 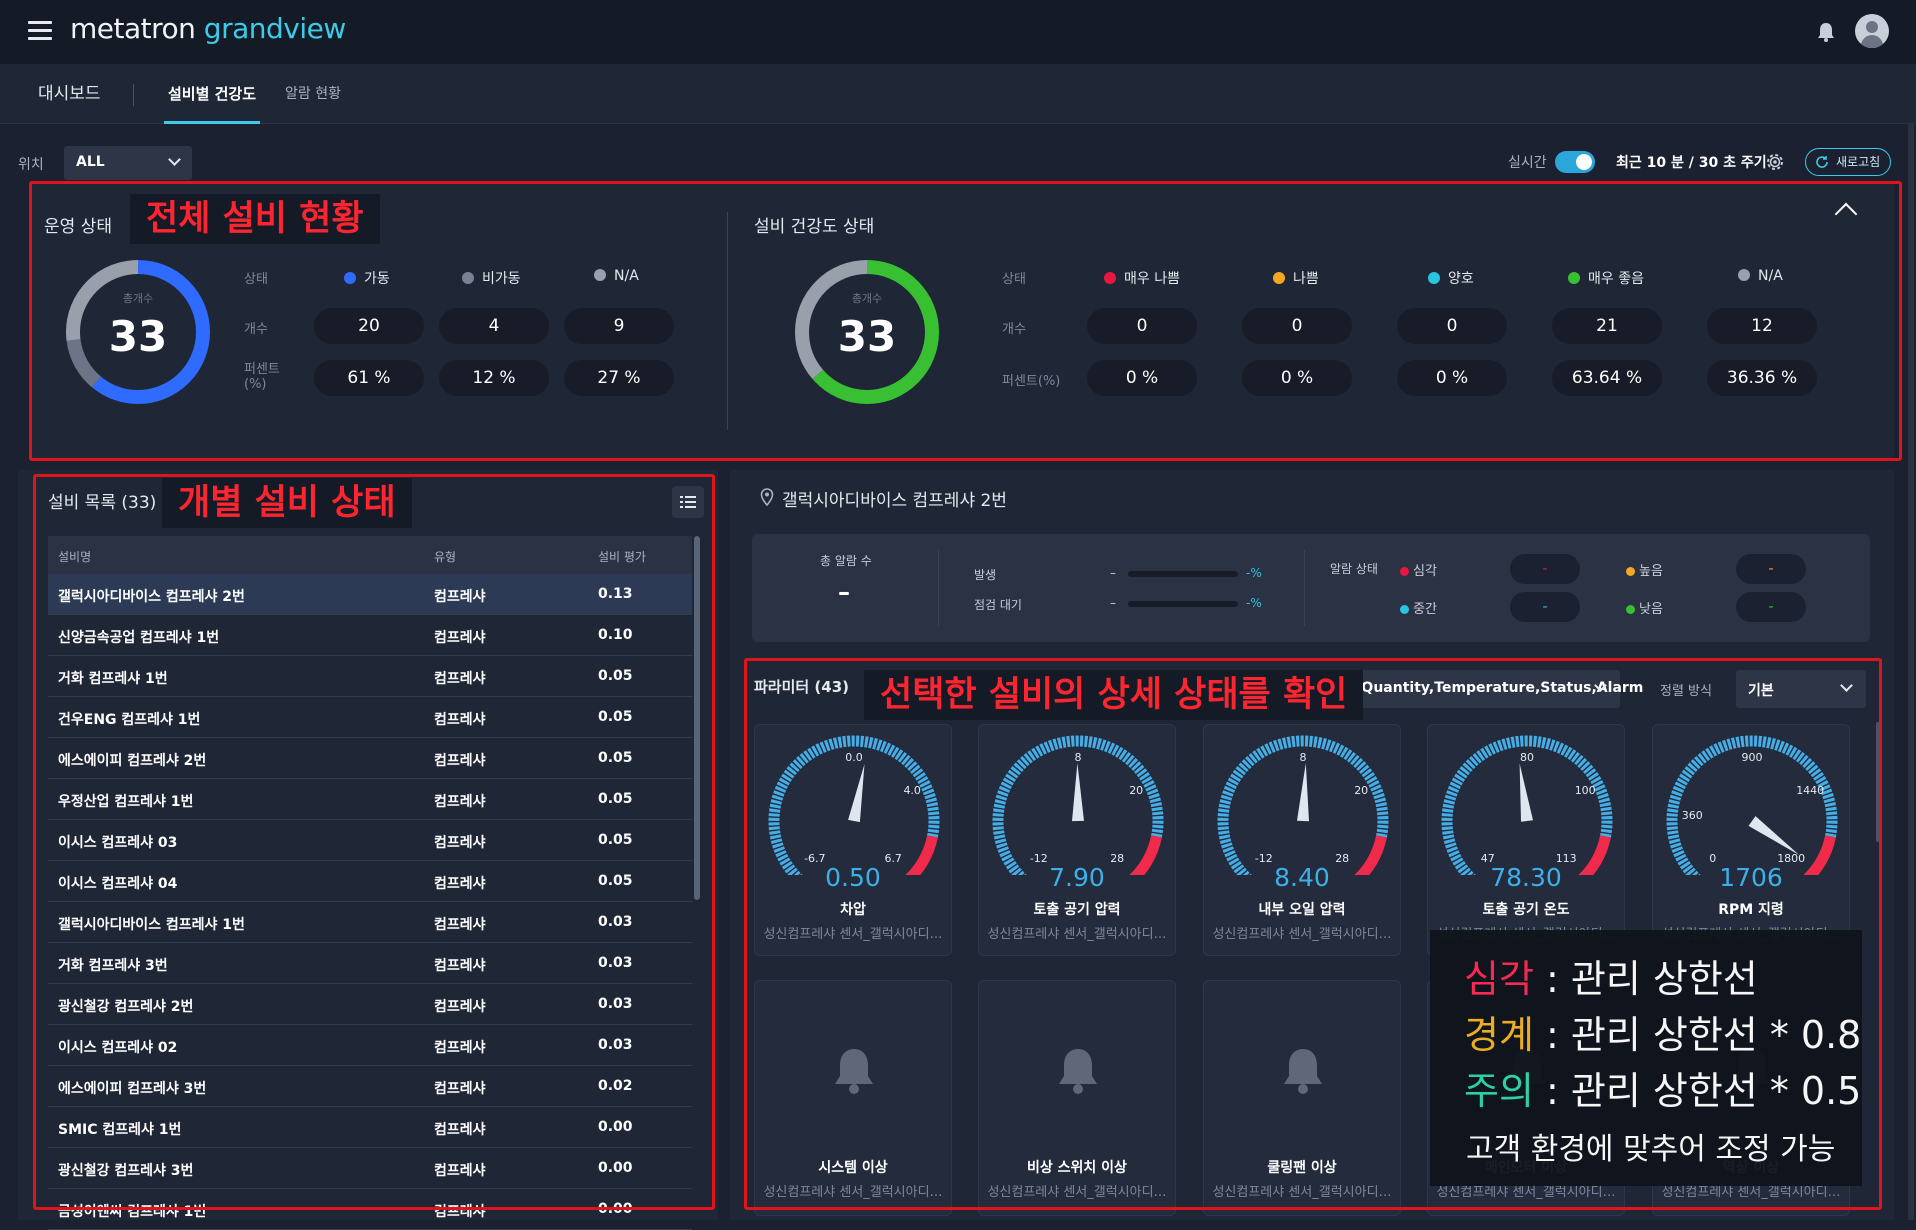 What do you see at coordinates (1183, 604) in the screenshot?
I see `pending-bar` at bounding box center [1183, 604].